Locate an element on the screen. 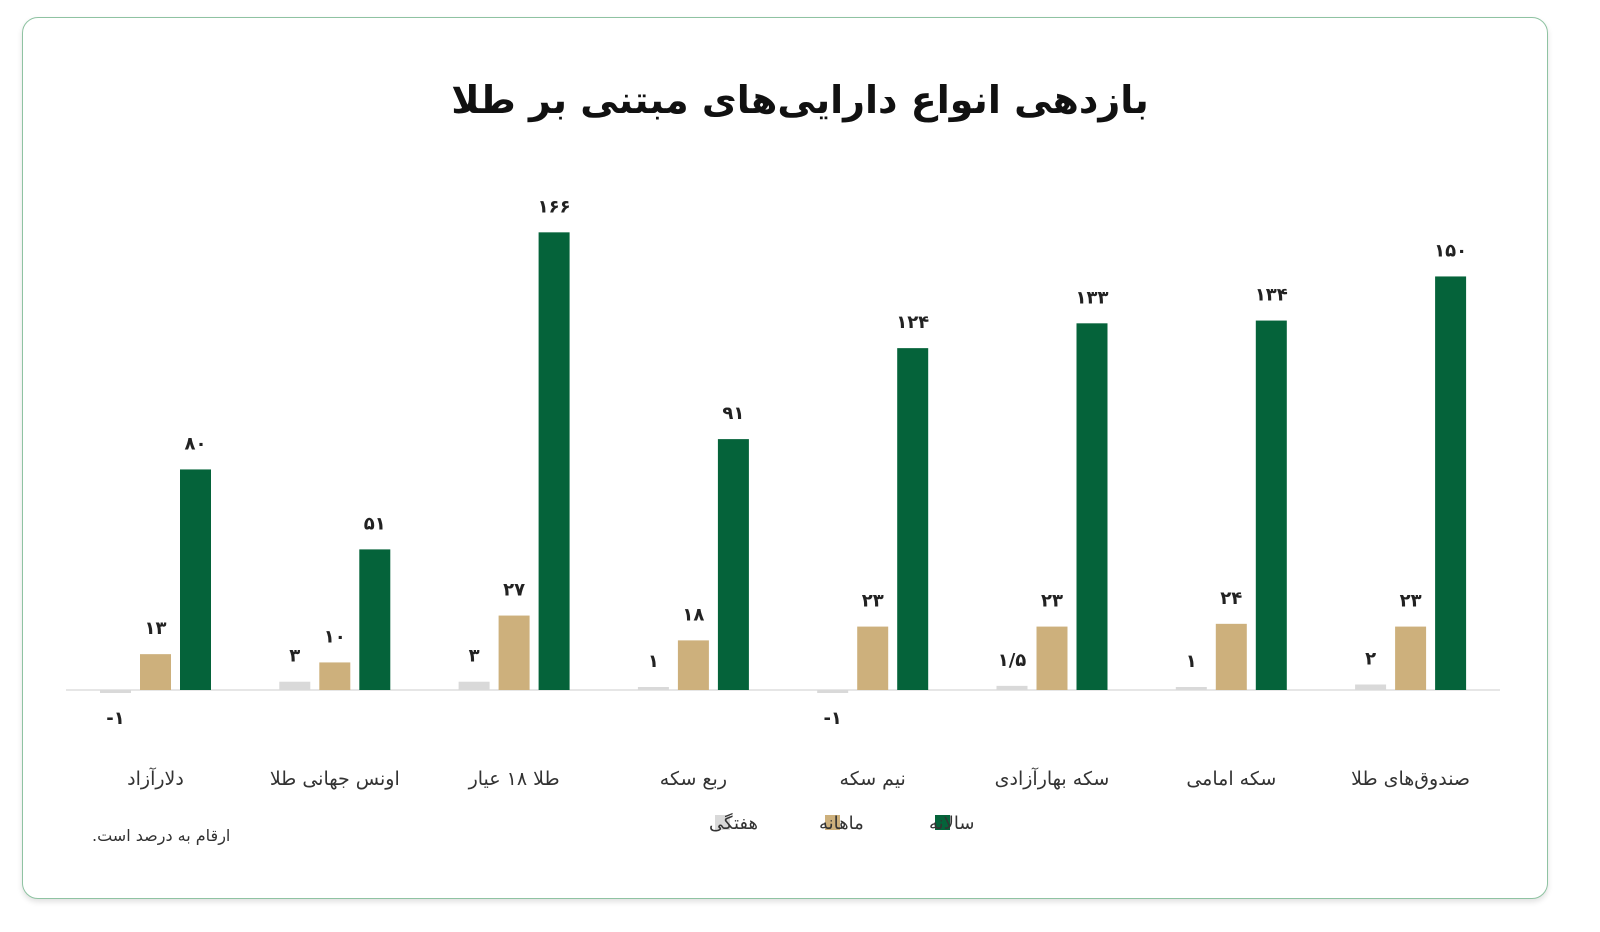 This screenshot has height=932, width=1600. x-tick-label: صندوق‌های طلا is located at coordinates (1410, 779).